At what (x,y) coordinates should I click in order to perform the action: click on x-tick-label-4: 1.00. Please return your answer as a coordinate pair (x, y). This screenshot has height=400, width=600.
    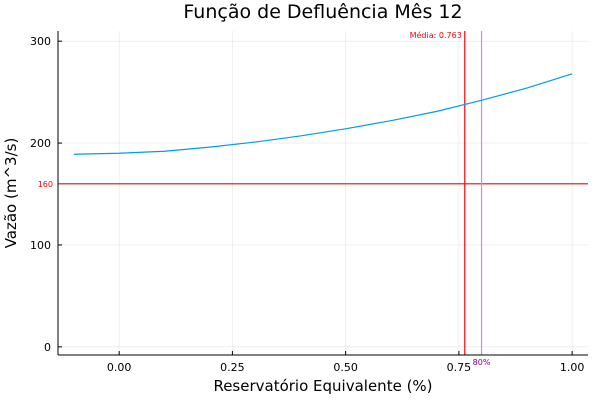
    Looking at the image, I should click on (572, 367).